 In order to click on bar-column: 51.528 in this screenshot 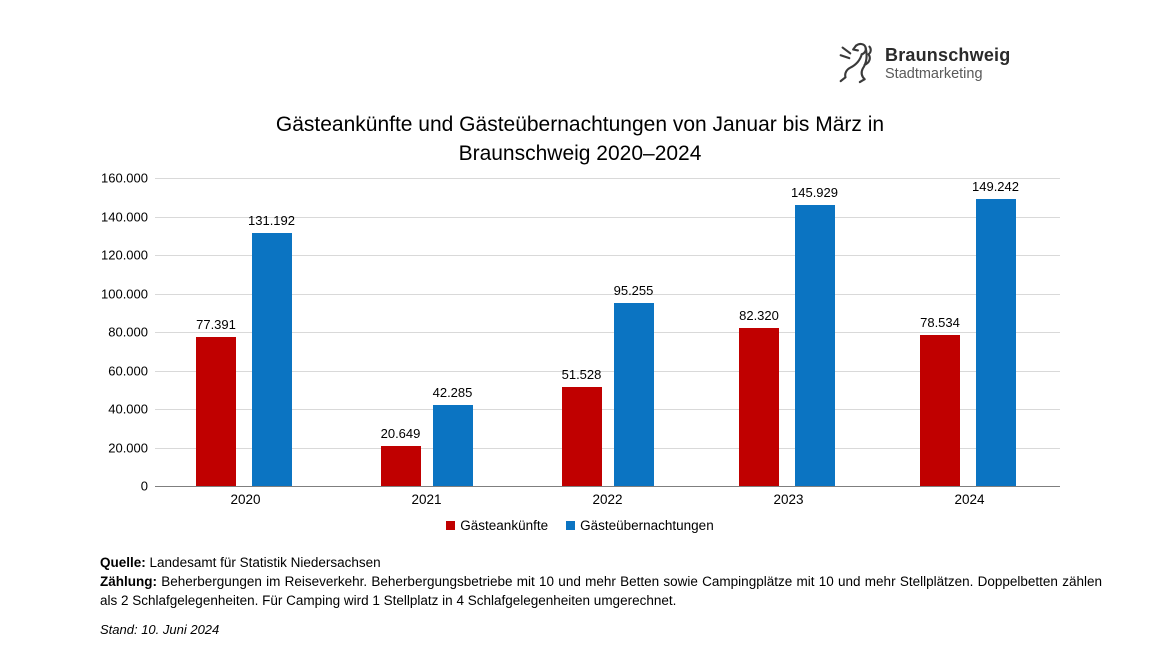, I will do `click(581, 332)`.